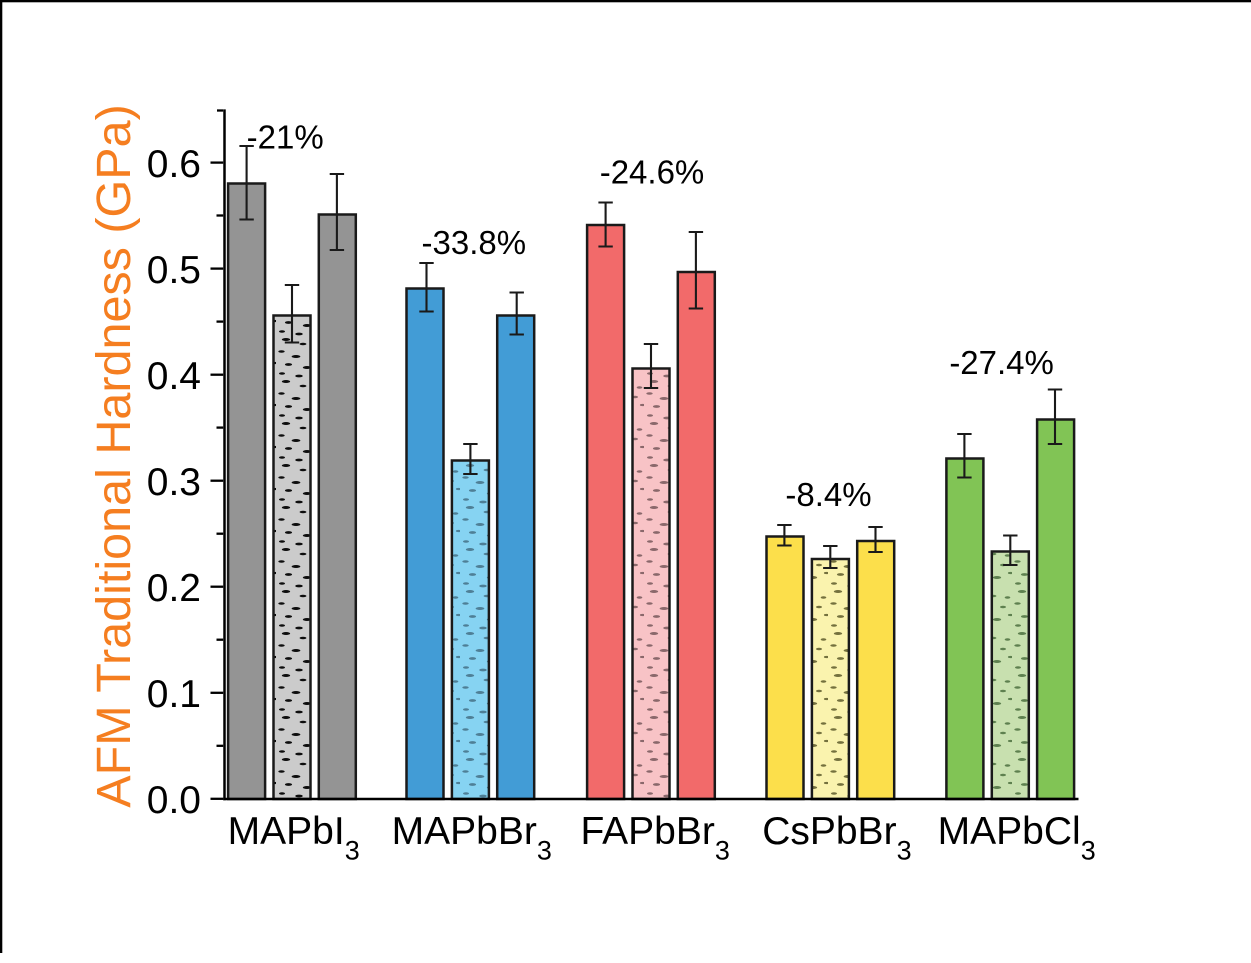 The image size is (1251, 963). I want to click on svg-text: -33.8%, so click(474, 242).